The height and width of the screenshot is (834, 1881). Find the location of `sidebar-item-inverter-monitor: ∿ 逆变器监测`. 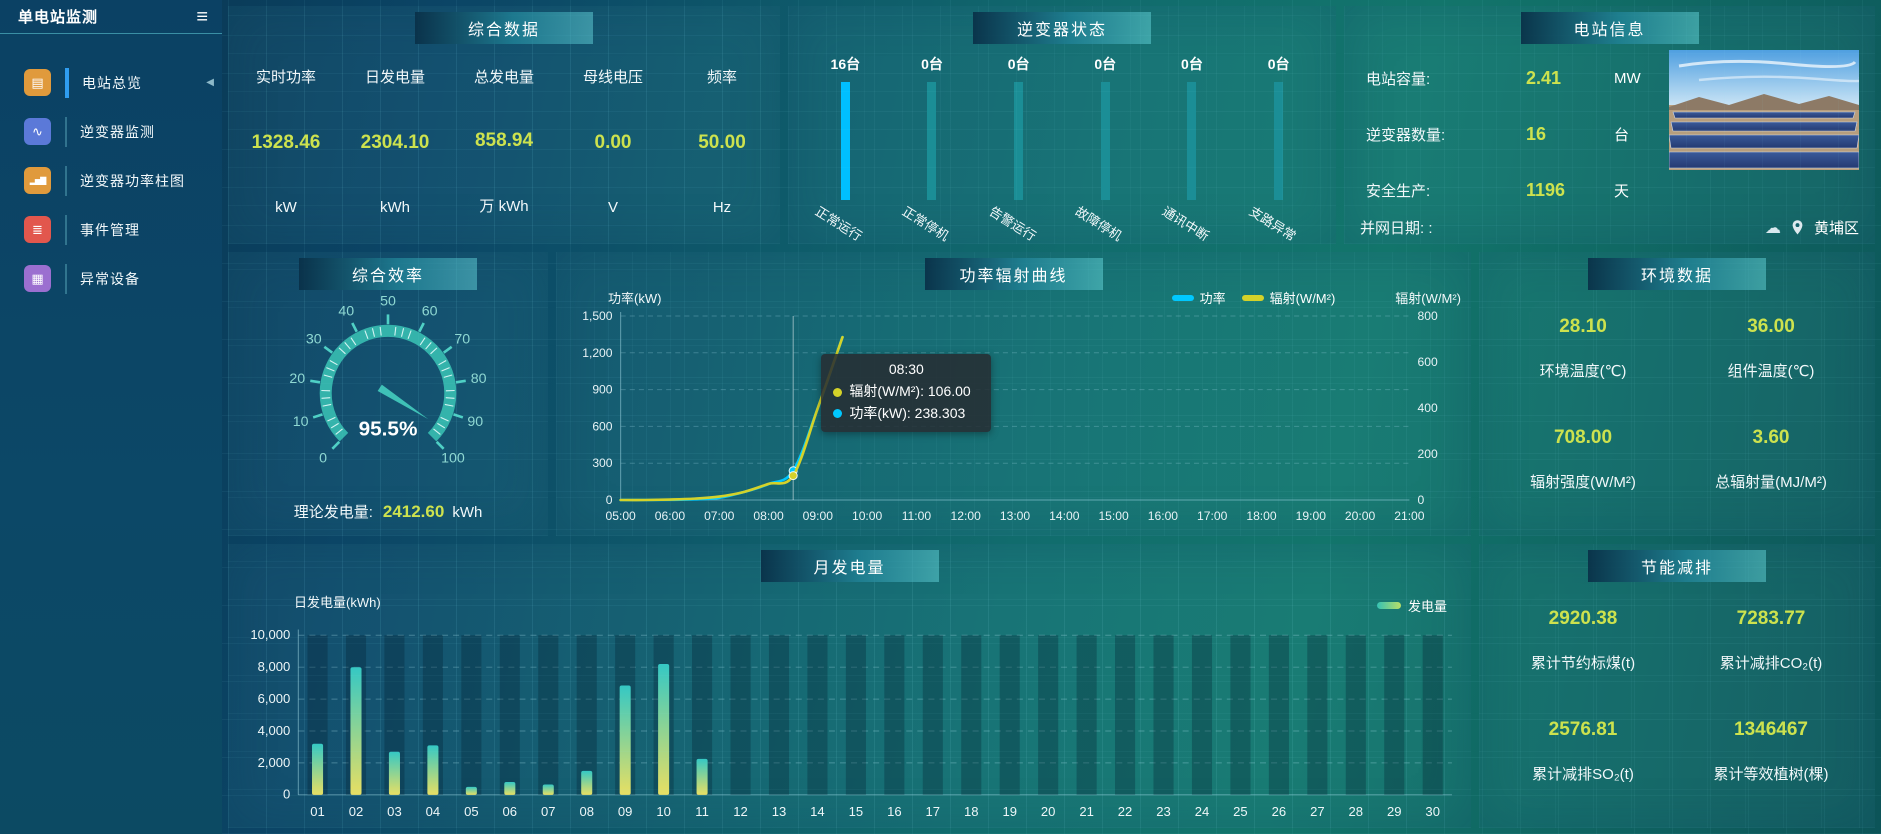

sidebar-item-inverter-monitor: ∿ 逆变器监测 is located at coordinates (111, 131).